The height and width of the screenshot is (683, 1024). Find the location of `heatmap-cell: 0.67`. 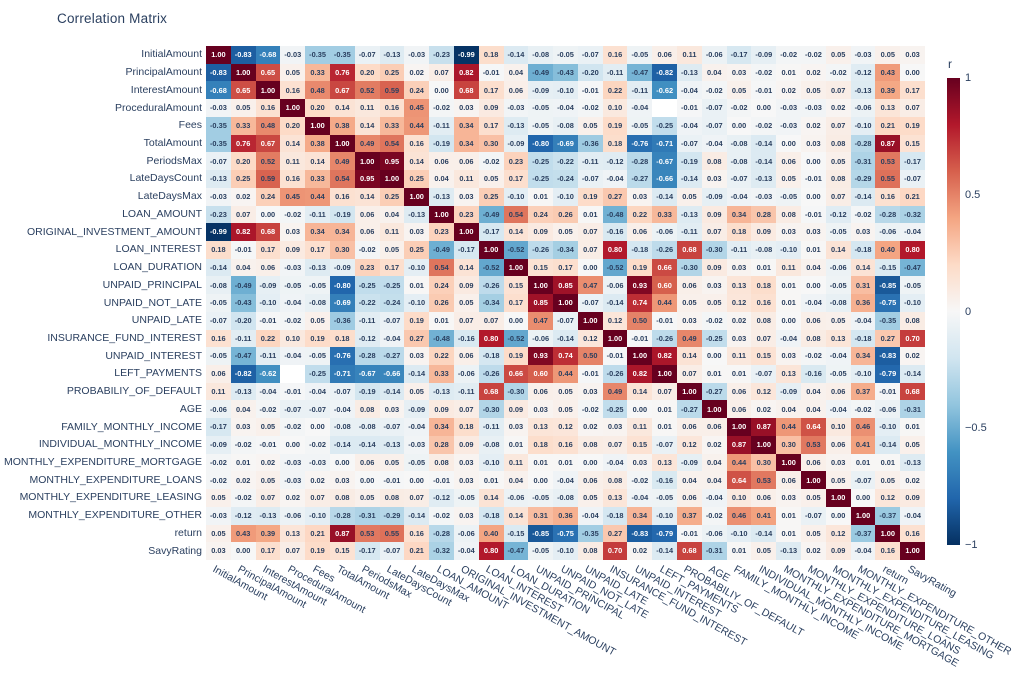

heatmap-cell: 0.67 is located at coordinates (268, 143).